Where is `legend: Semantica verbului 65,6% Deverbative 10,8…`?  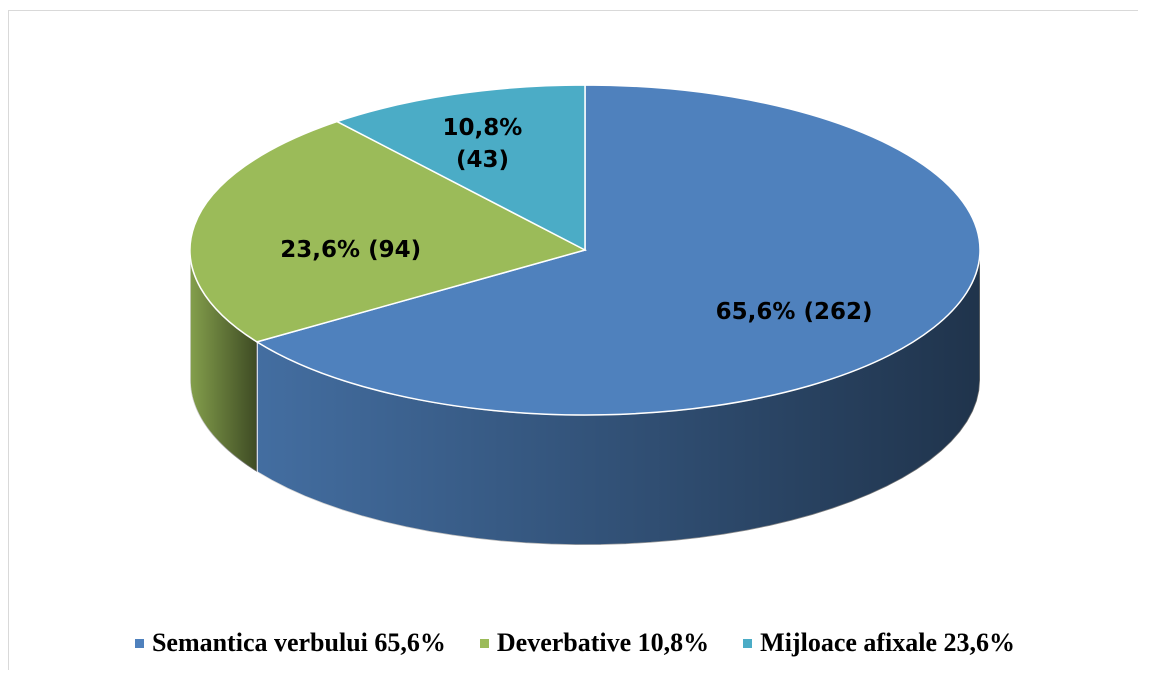
legend: Semantica verbului 65,6% Deverbative 10,8… is located at coordinates (575, 643).